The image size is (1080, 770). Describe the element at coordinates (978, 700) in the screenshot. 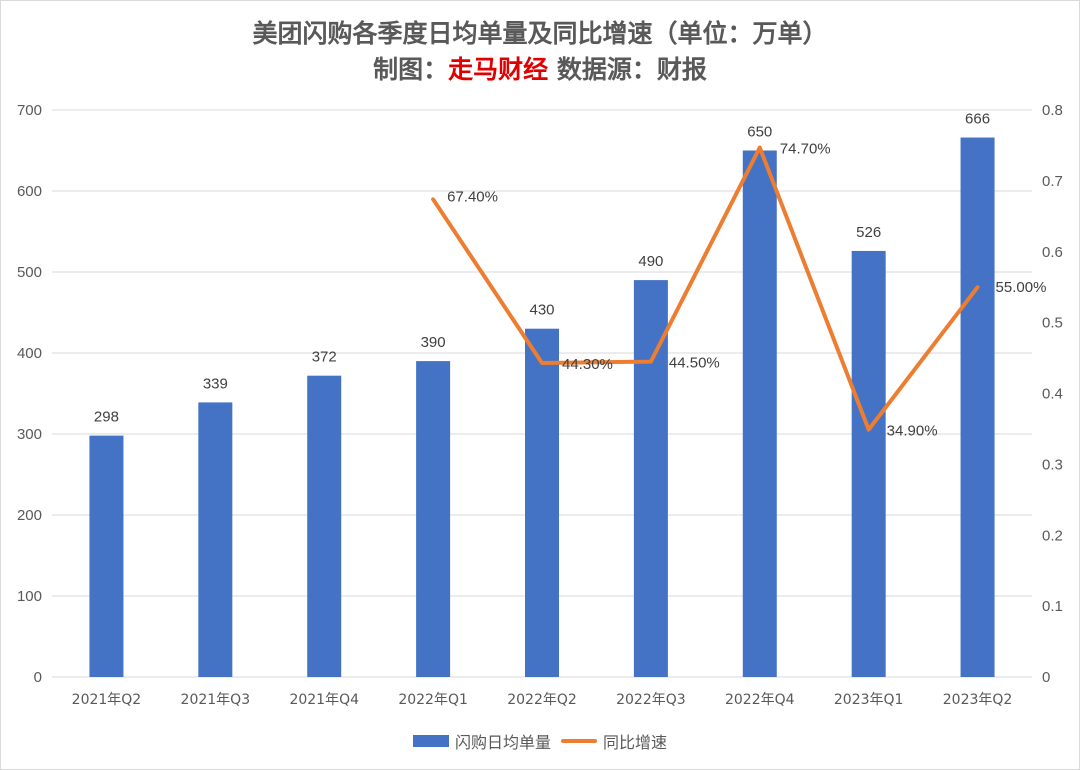

I see `x-tick-label: 2023年Q2` at that location.